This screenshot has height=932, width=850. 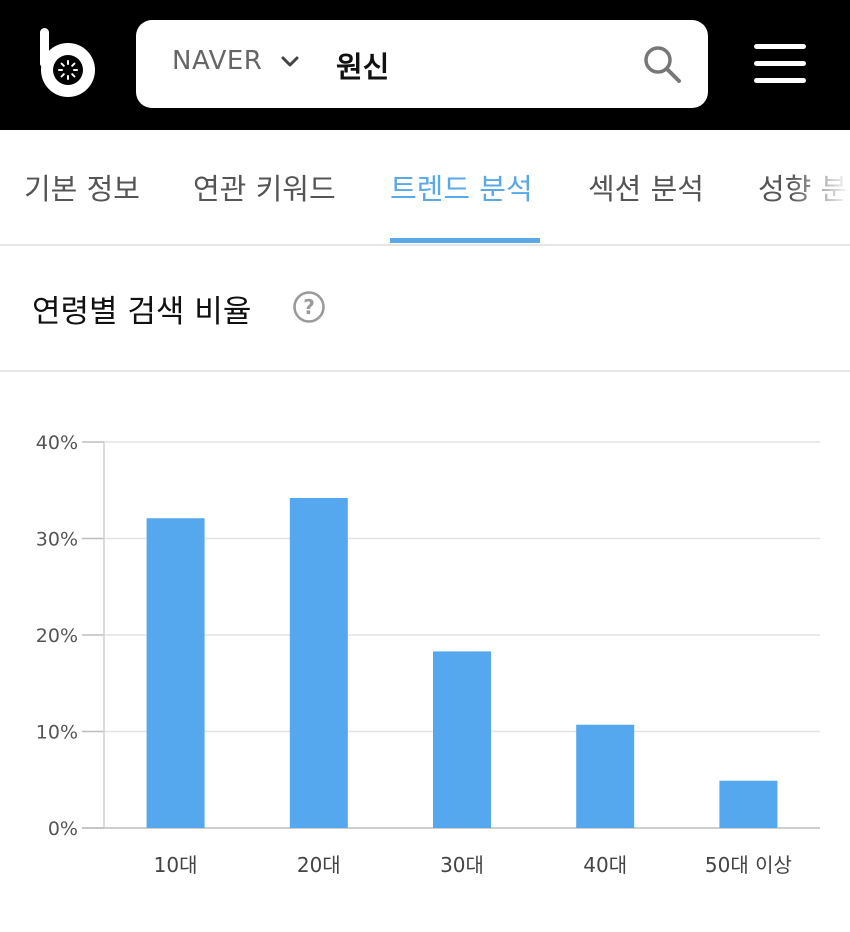 I want to click on tab-bar: 기본 정보 연관 키워드 트렌드 분석 섹션 분석 성향 분석, so click(x=425, y=188).